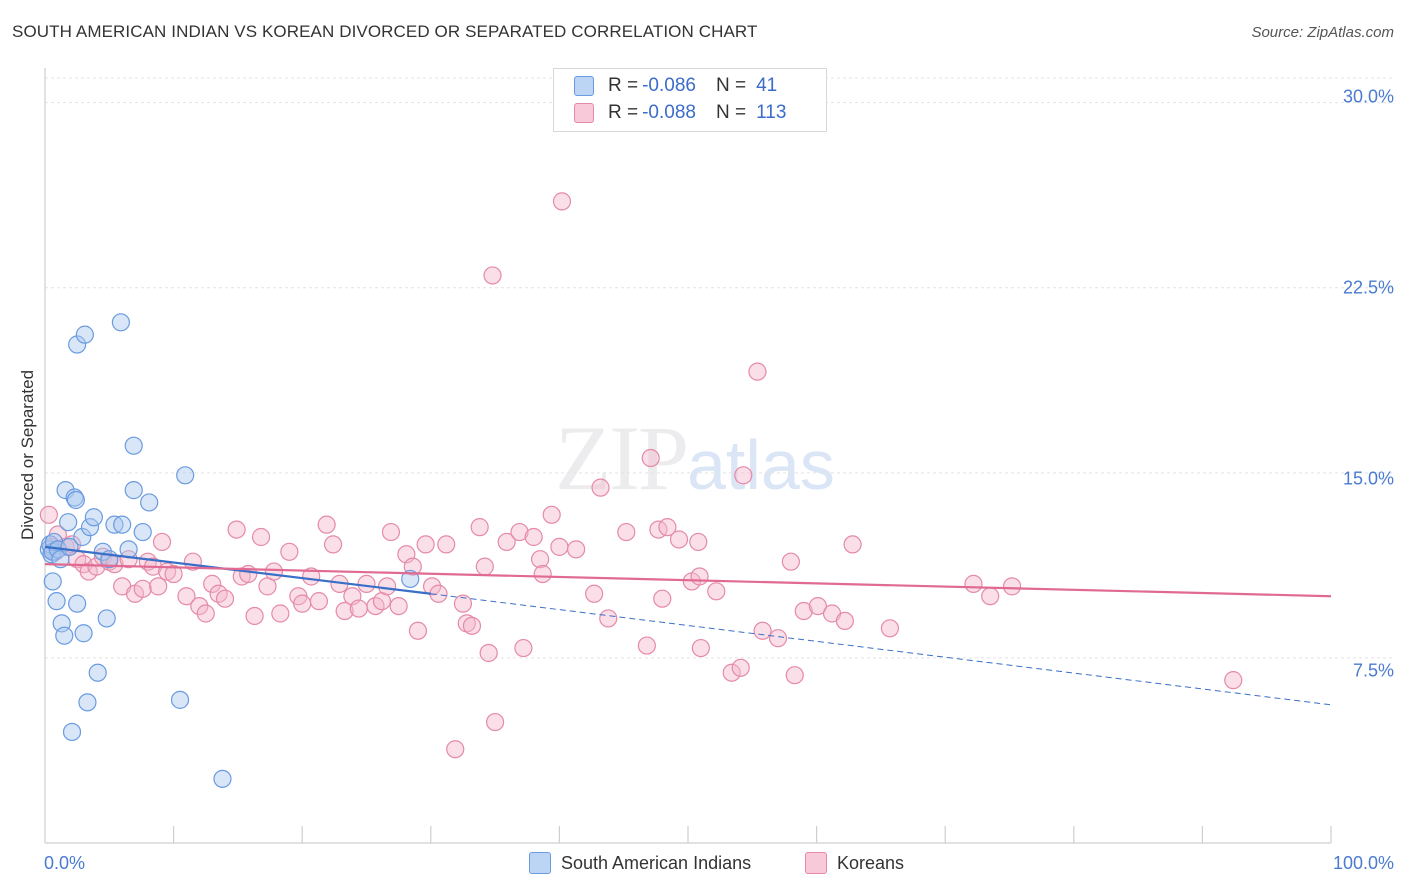  I want to click on bottom-legend-swatch-blue, so click(540, 863).